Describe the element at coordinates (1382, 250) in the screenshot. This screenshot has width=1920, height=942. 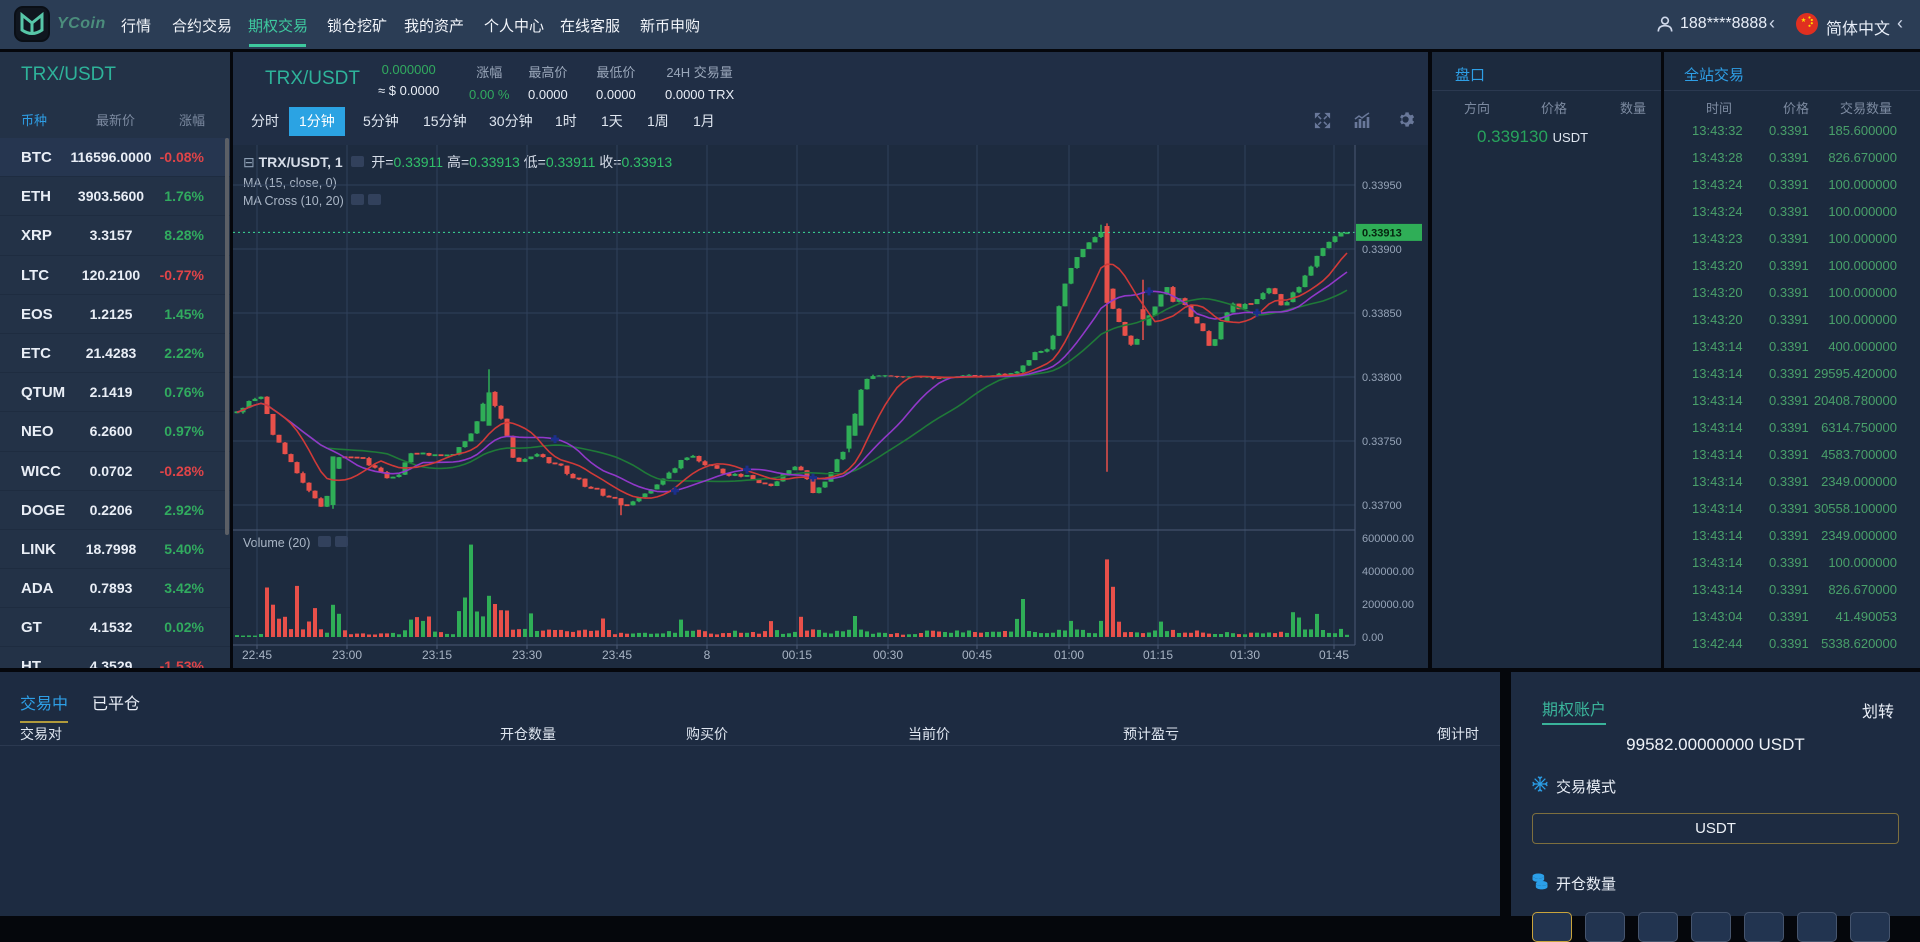
I see `svg-text: 0.33900` at that location.